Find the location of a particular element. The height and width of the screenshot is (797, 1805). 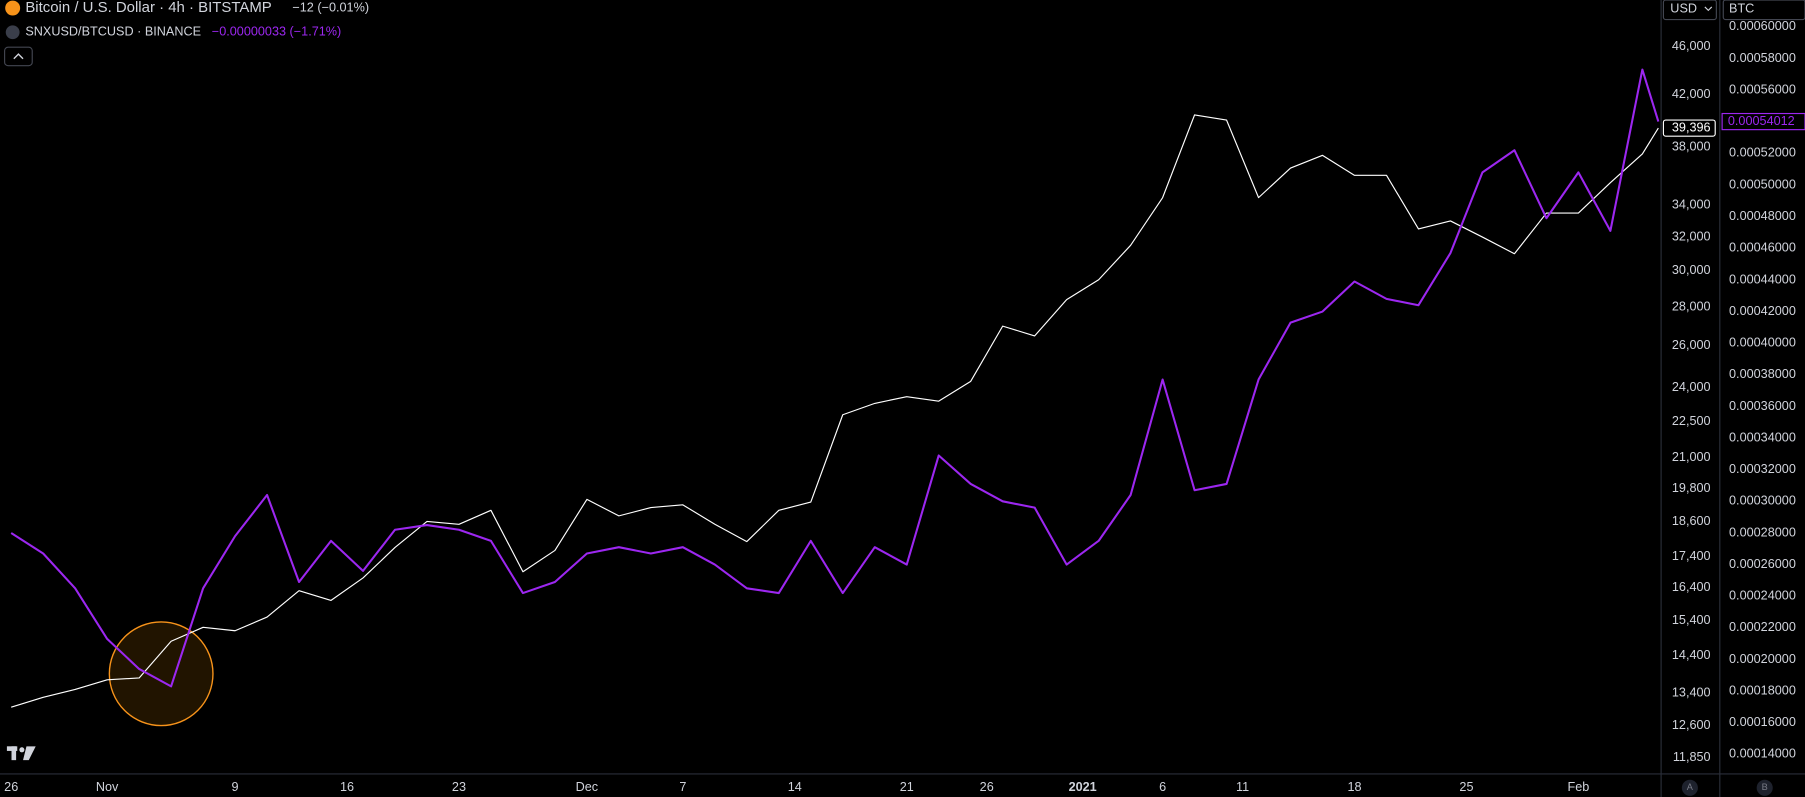

x-tick-label: 9 is located at coordinates (235, 787).